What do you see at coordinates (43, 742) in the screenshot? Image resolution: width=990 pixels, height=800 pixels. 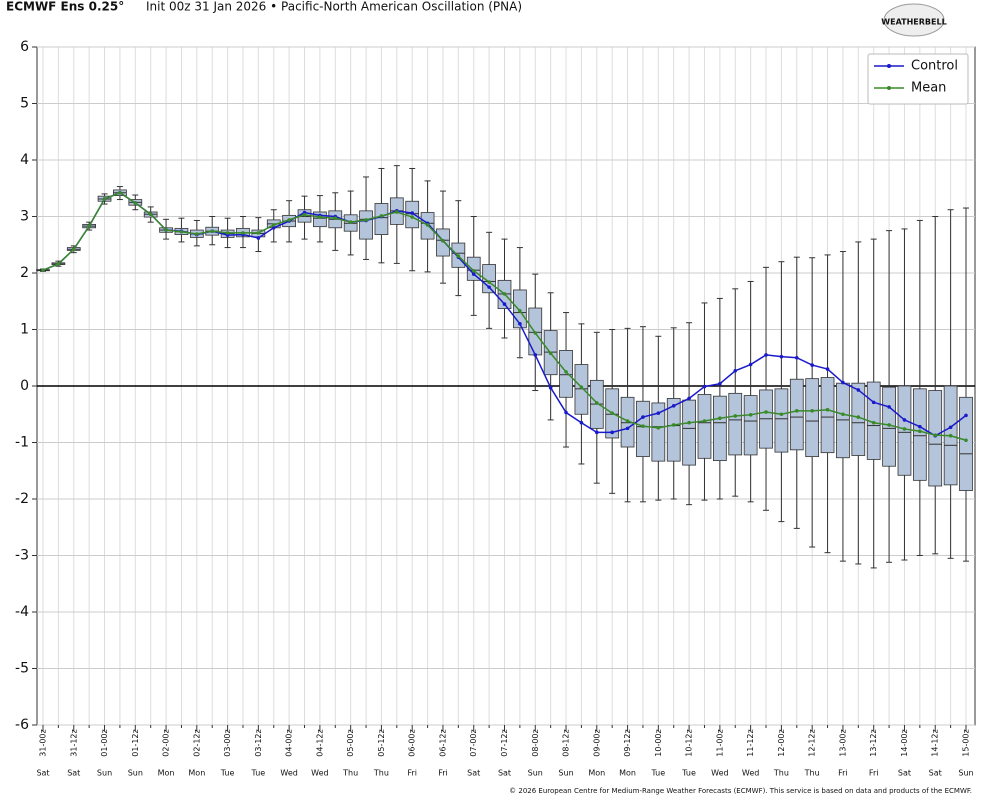 I see `x-tick-label: 31-00z` at bounding box center [43, 742].